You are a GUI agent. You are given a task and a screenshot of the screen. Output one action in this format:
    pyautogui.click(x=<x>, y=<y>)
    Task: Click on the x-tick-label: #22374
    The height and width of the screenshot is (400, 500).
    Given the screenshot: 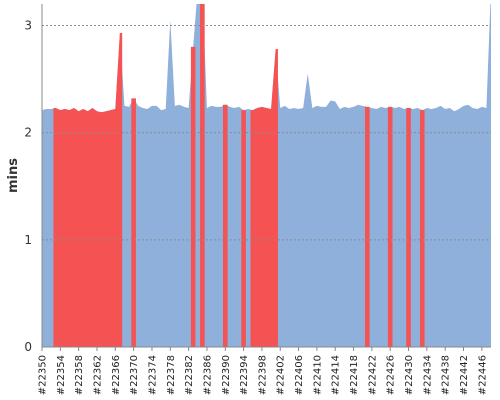 What is the action you would take?
    pyautogui.click(x=152, y=375)
    